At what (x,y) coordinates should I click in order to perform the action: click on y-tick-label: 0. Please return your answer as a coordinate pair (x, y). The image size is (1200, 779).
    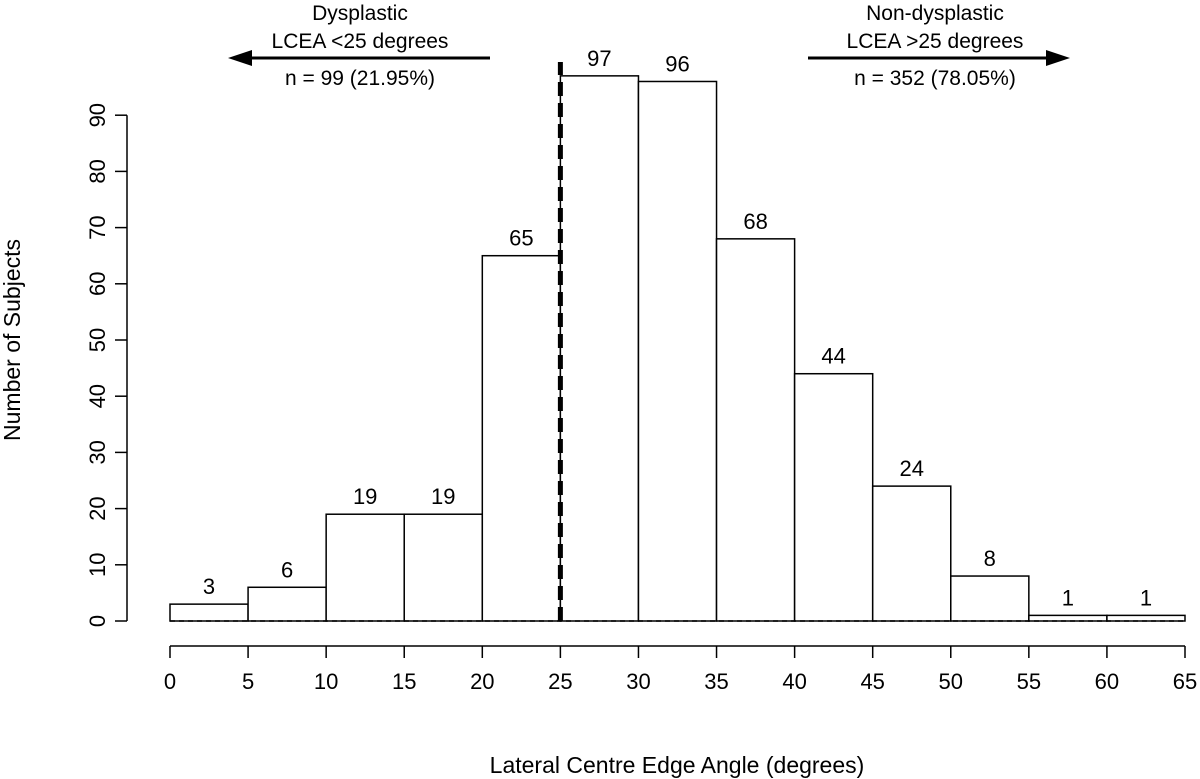
    Looking at the image, I should click on (97, 621).